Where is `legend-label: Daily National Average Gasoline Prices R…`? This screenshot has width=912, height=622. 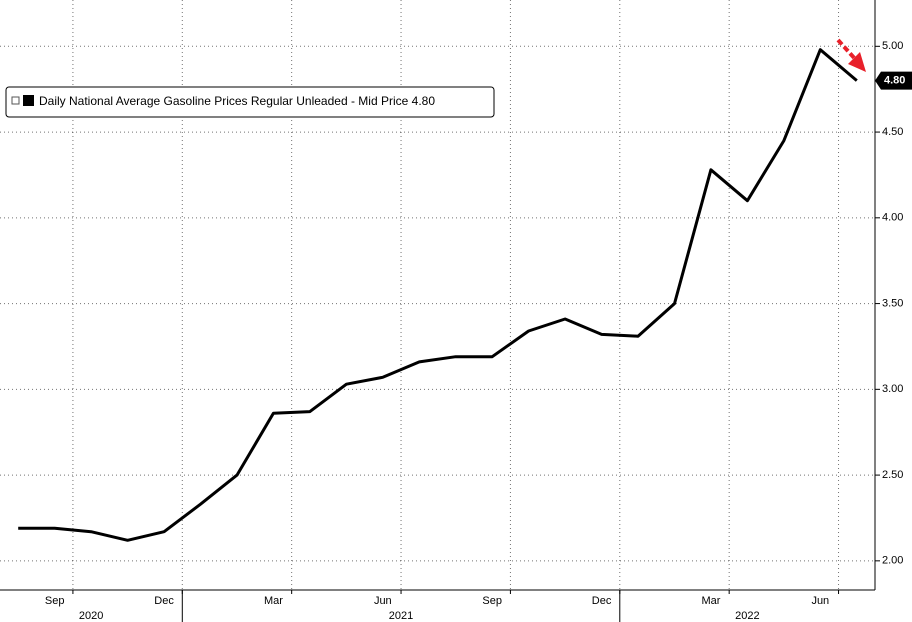 legend-label: Daily National Average Gasoline Prices R… is located at coordinates (237, 101).